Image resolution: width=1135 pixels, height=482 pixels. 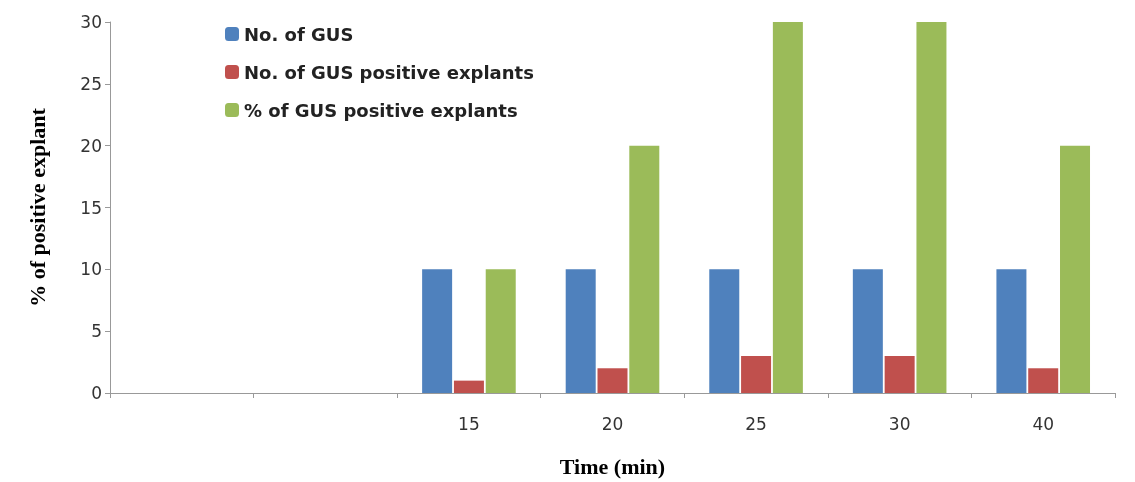 What do you see at coordinates (469, 423) in the screenshot?
I see `x-tick-label: 15` at bounding box center [469, 423].